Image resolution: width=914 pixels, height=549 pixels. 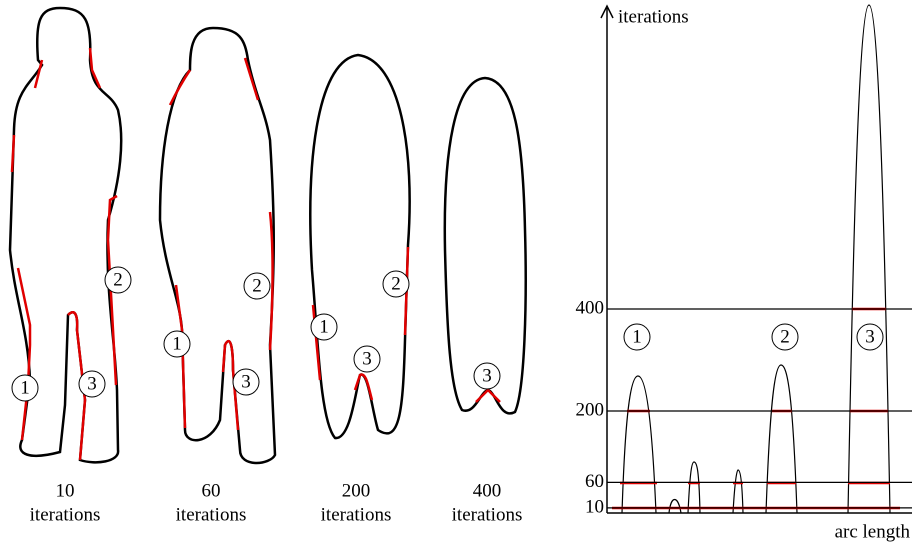 What do you see at coordinates (590, 409) in the screenshot?
I see `y-tick-label: 200` at bounding box center [590, 409].